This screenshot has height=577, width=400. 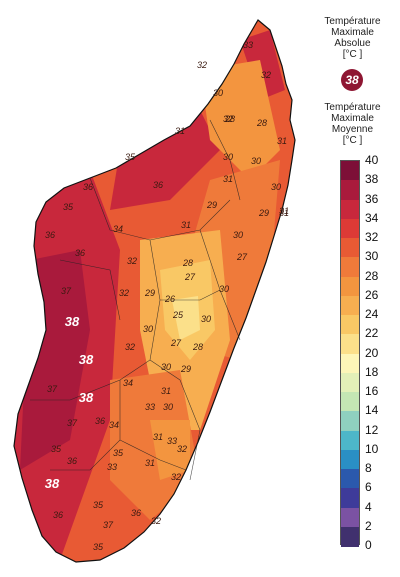 I want to click on color-scale-tick-label: 20, so click(x=372, y=352).